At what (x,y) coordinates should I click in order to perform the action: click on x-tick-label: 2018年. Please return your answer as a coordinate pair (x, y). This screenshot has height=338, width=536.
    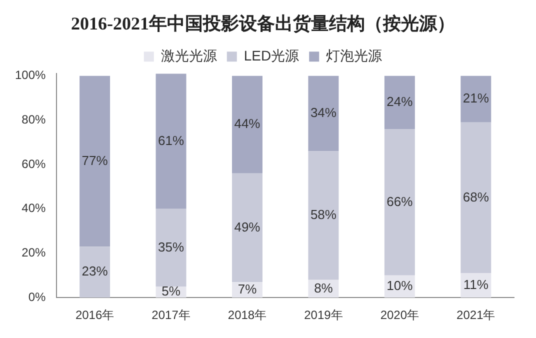
    Looking at the image, I should click on (247, 315).